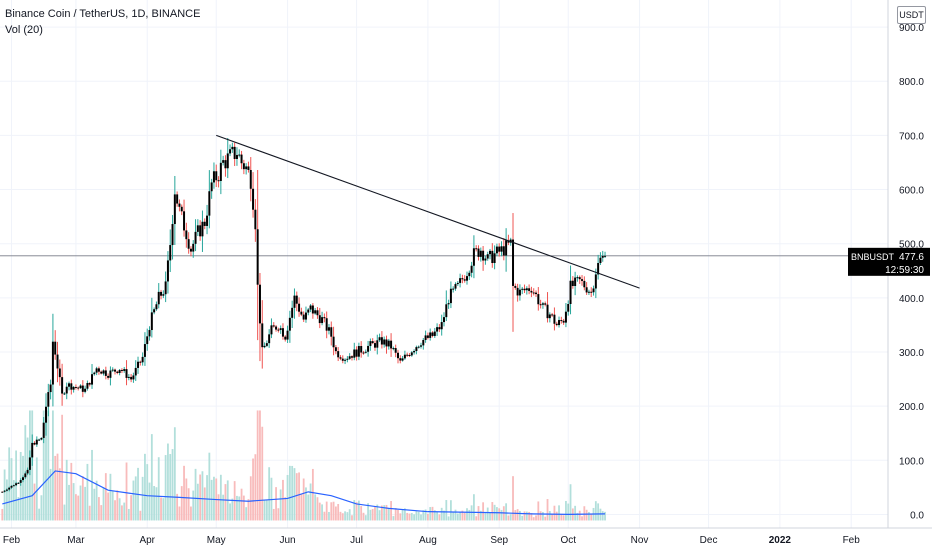 Image resolution: width=932 pixels, height=550 pixels. I want to click on time-axis: Feb Mar Apr May Jun Jul Aug Sep Oct Nov Dec 2022 Feb, so click(466, 538).